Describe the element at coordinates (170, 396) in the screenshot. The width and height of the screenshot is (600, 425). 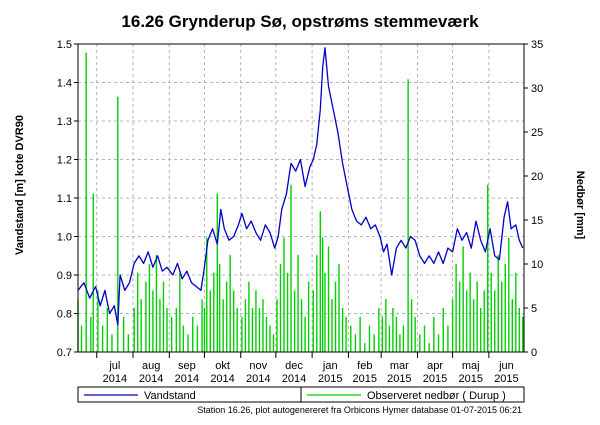
I see `legend-label-vandstand: Vandstand` at that location.